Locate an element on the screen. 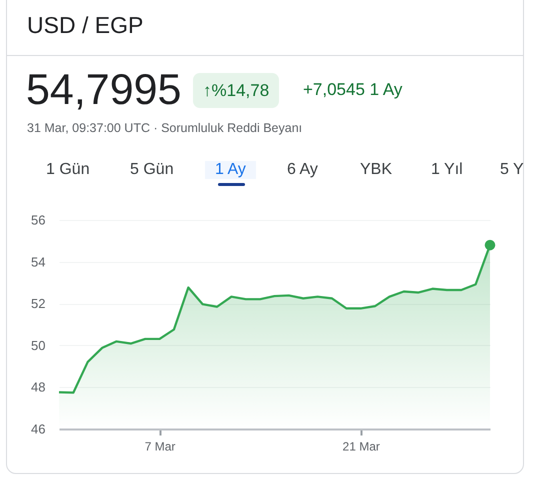  text: 5 Y is located at coordinates (512, 170).